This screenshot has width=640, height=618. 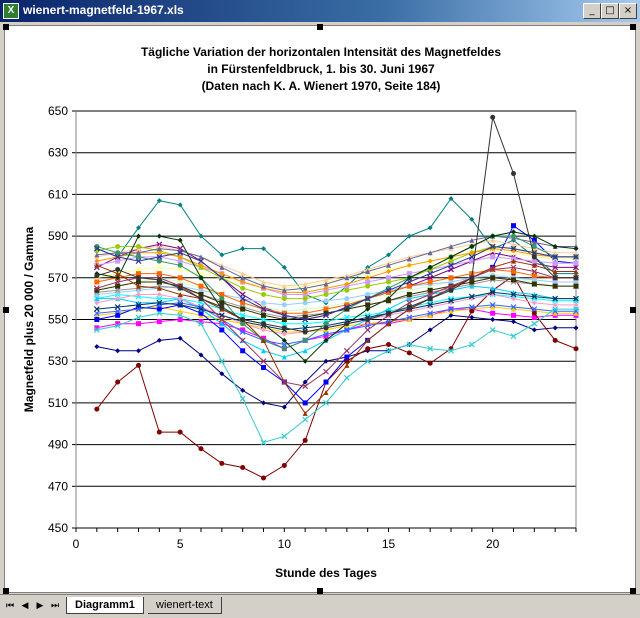 I want to click on y-tick-label: 490, so click(x=58, y=445).